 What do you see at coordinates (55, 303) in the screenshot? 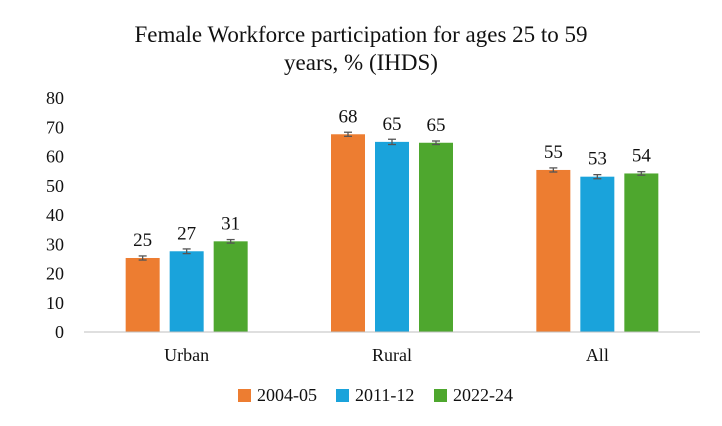
I see `y-tick-label: 10` at bounding box center [55, 303].